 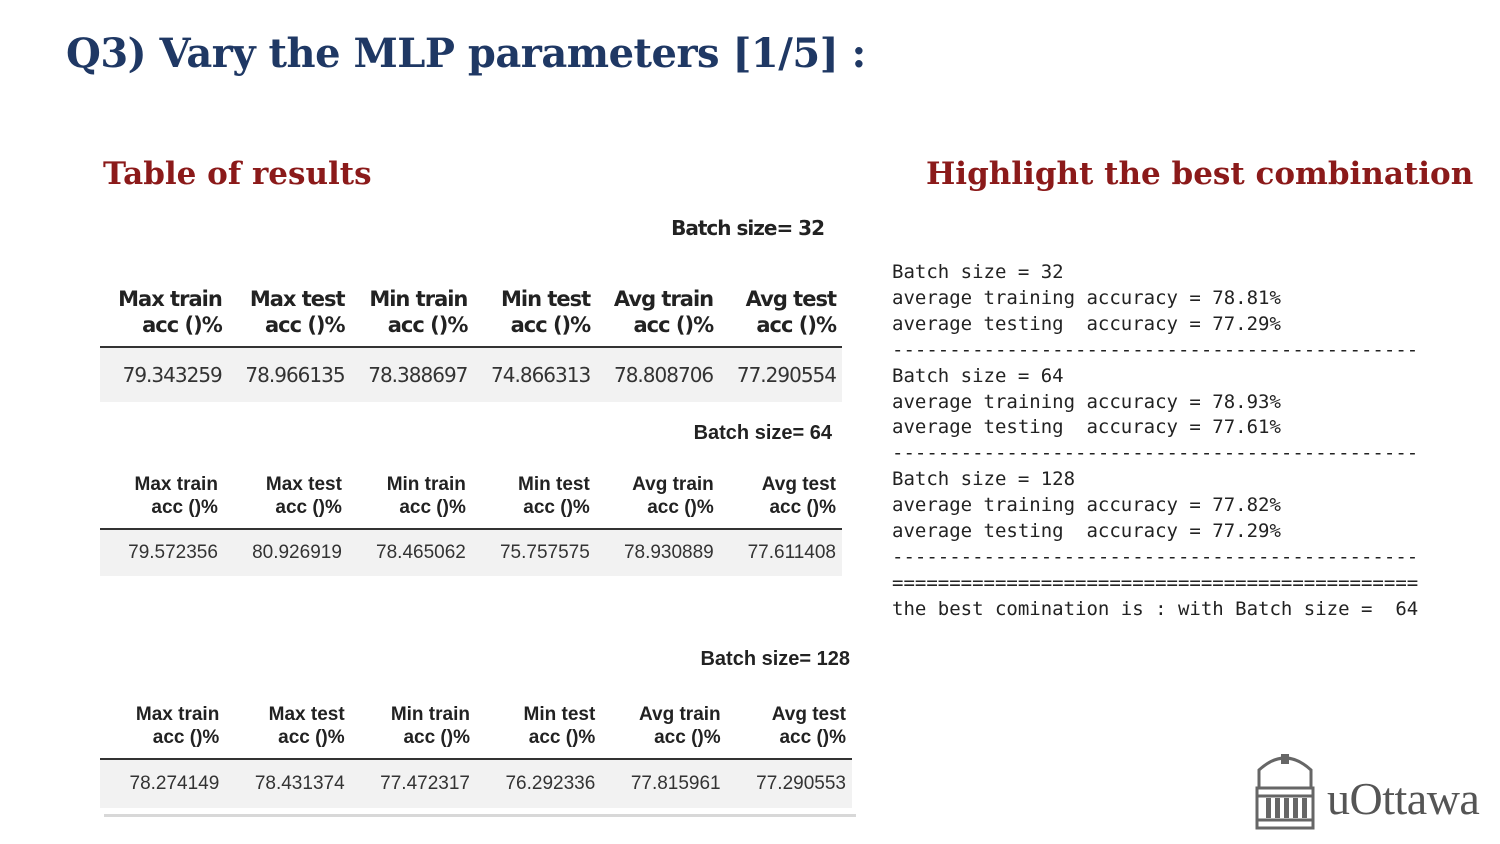 What do you see at coordinates (163, 783) in the screenshot?
I see `cell-max-train: 78.274149` at bounding box center [163, 783].